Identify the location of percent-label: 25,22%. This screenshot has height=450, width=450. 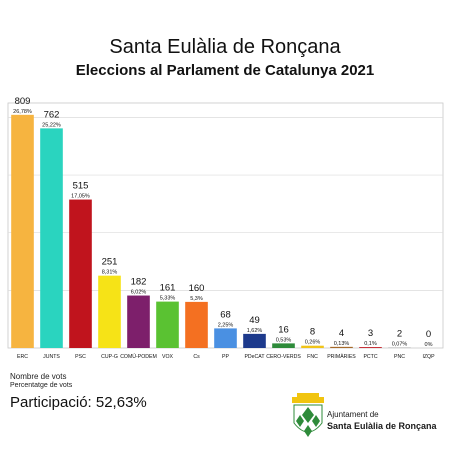
(51, 125).